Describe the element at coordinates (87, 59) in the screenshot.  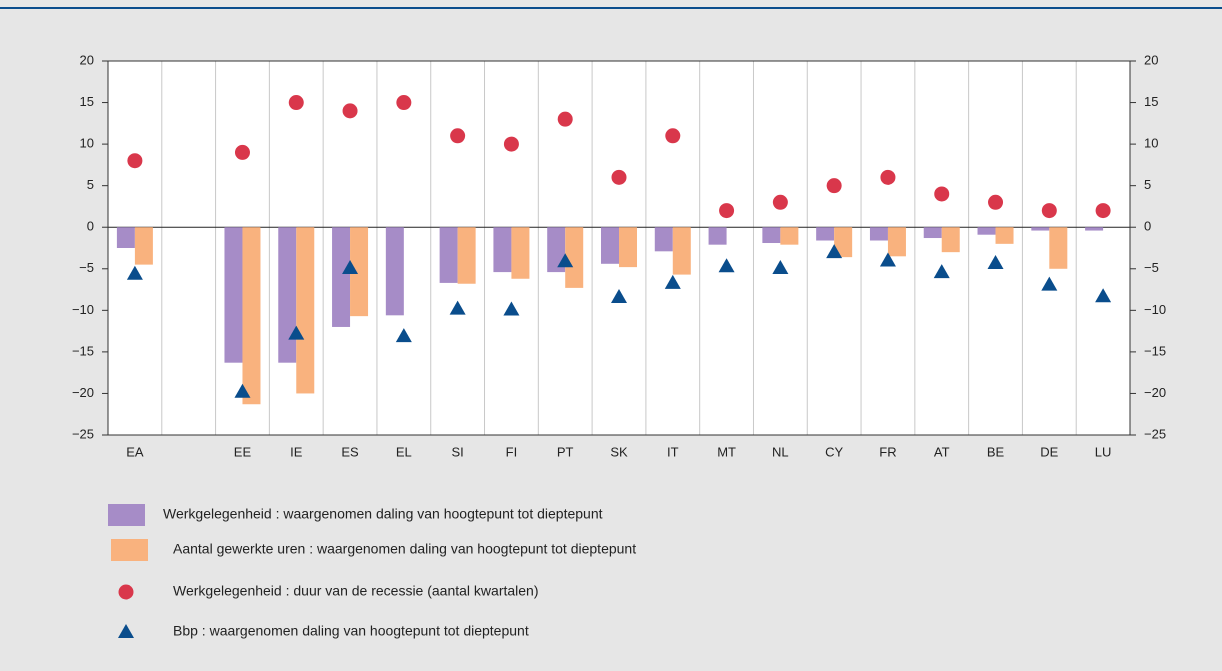
I see `y-tick-label: 20` at that location.